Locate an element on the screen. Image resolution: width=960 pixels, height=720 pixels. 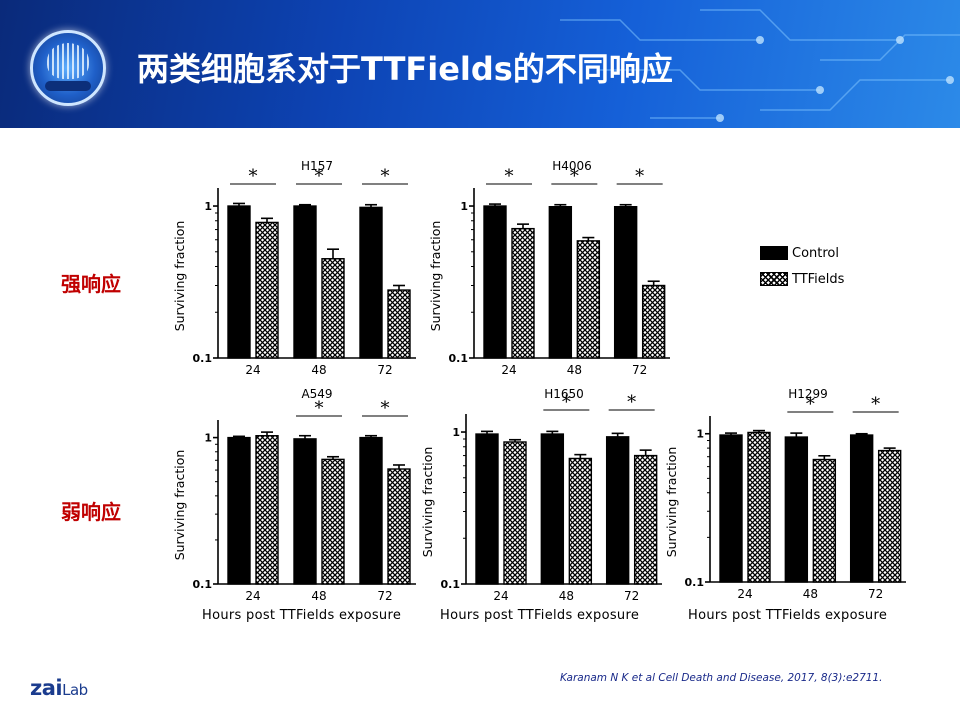
legend-swatch-control is located at coordinates (774, 253).